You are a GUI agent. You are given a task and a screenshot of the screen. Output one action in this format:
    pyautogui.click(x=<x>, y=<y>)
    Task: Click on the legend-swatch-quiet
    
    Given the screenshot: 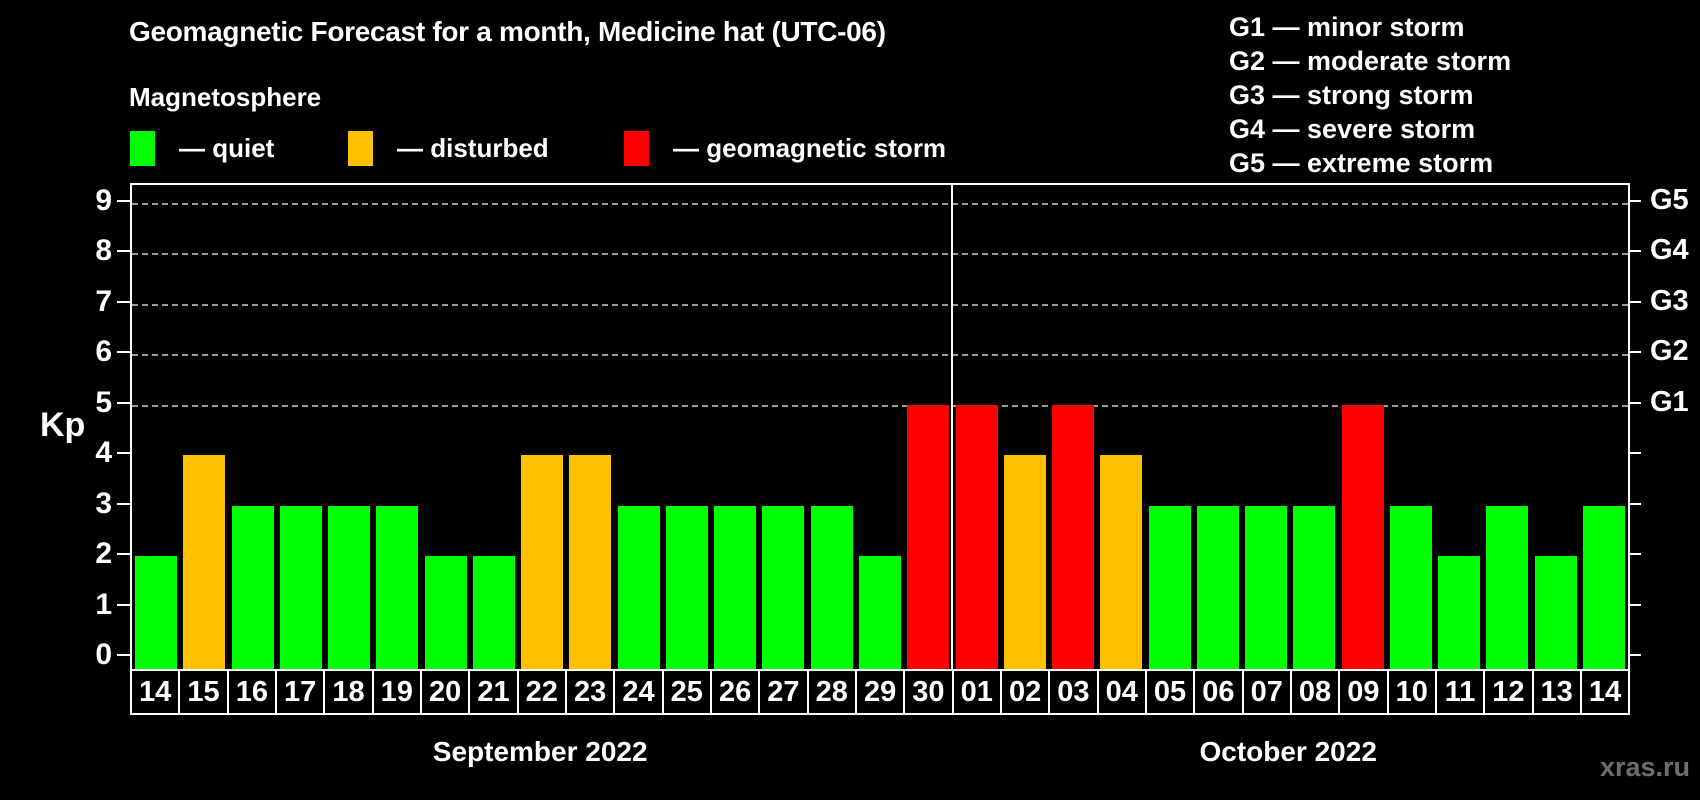 What is the action you would take?
    pyautogui.click(x=142, y=148)
    